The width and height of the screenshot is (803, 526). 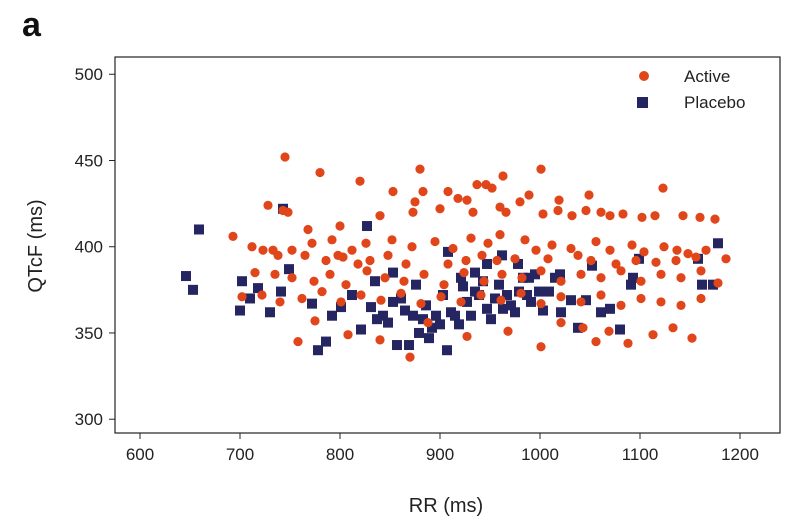 I want to click on x-tick-label: 800, so click(x=340, y=454).